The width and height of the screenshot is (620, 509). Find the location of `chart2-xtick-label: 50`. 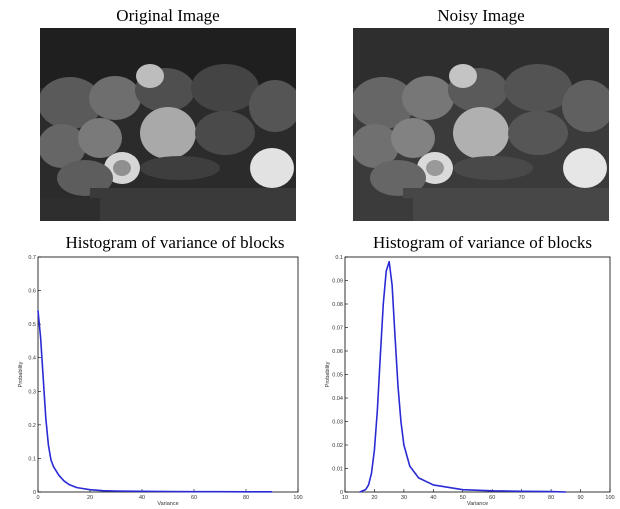

chart2-xtick-label: 50 is located at coordinates (463, 498).